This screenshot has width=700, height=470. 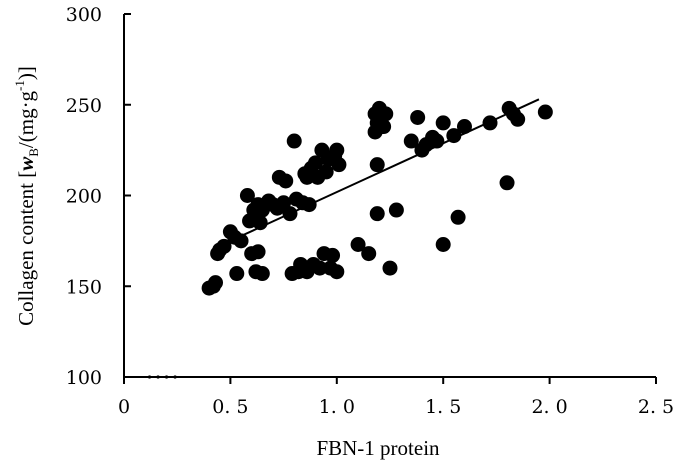 I want to click on x-tick-label: 2. 5, so click(x=656, y=407).